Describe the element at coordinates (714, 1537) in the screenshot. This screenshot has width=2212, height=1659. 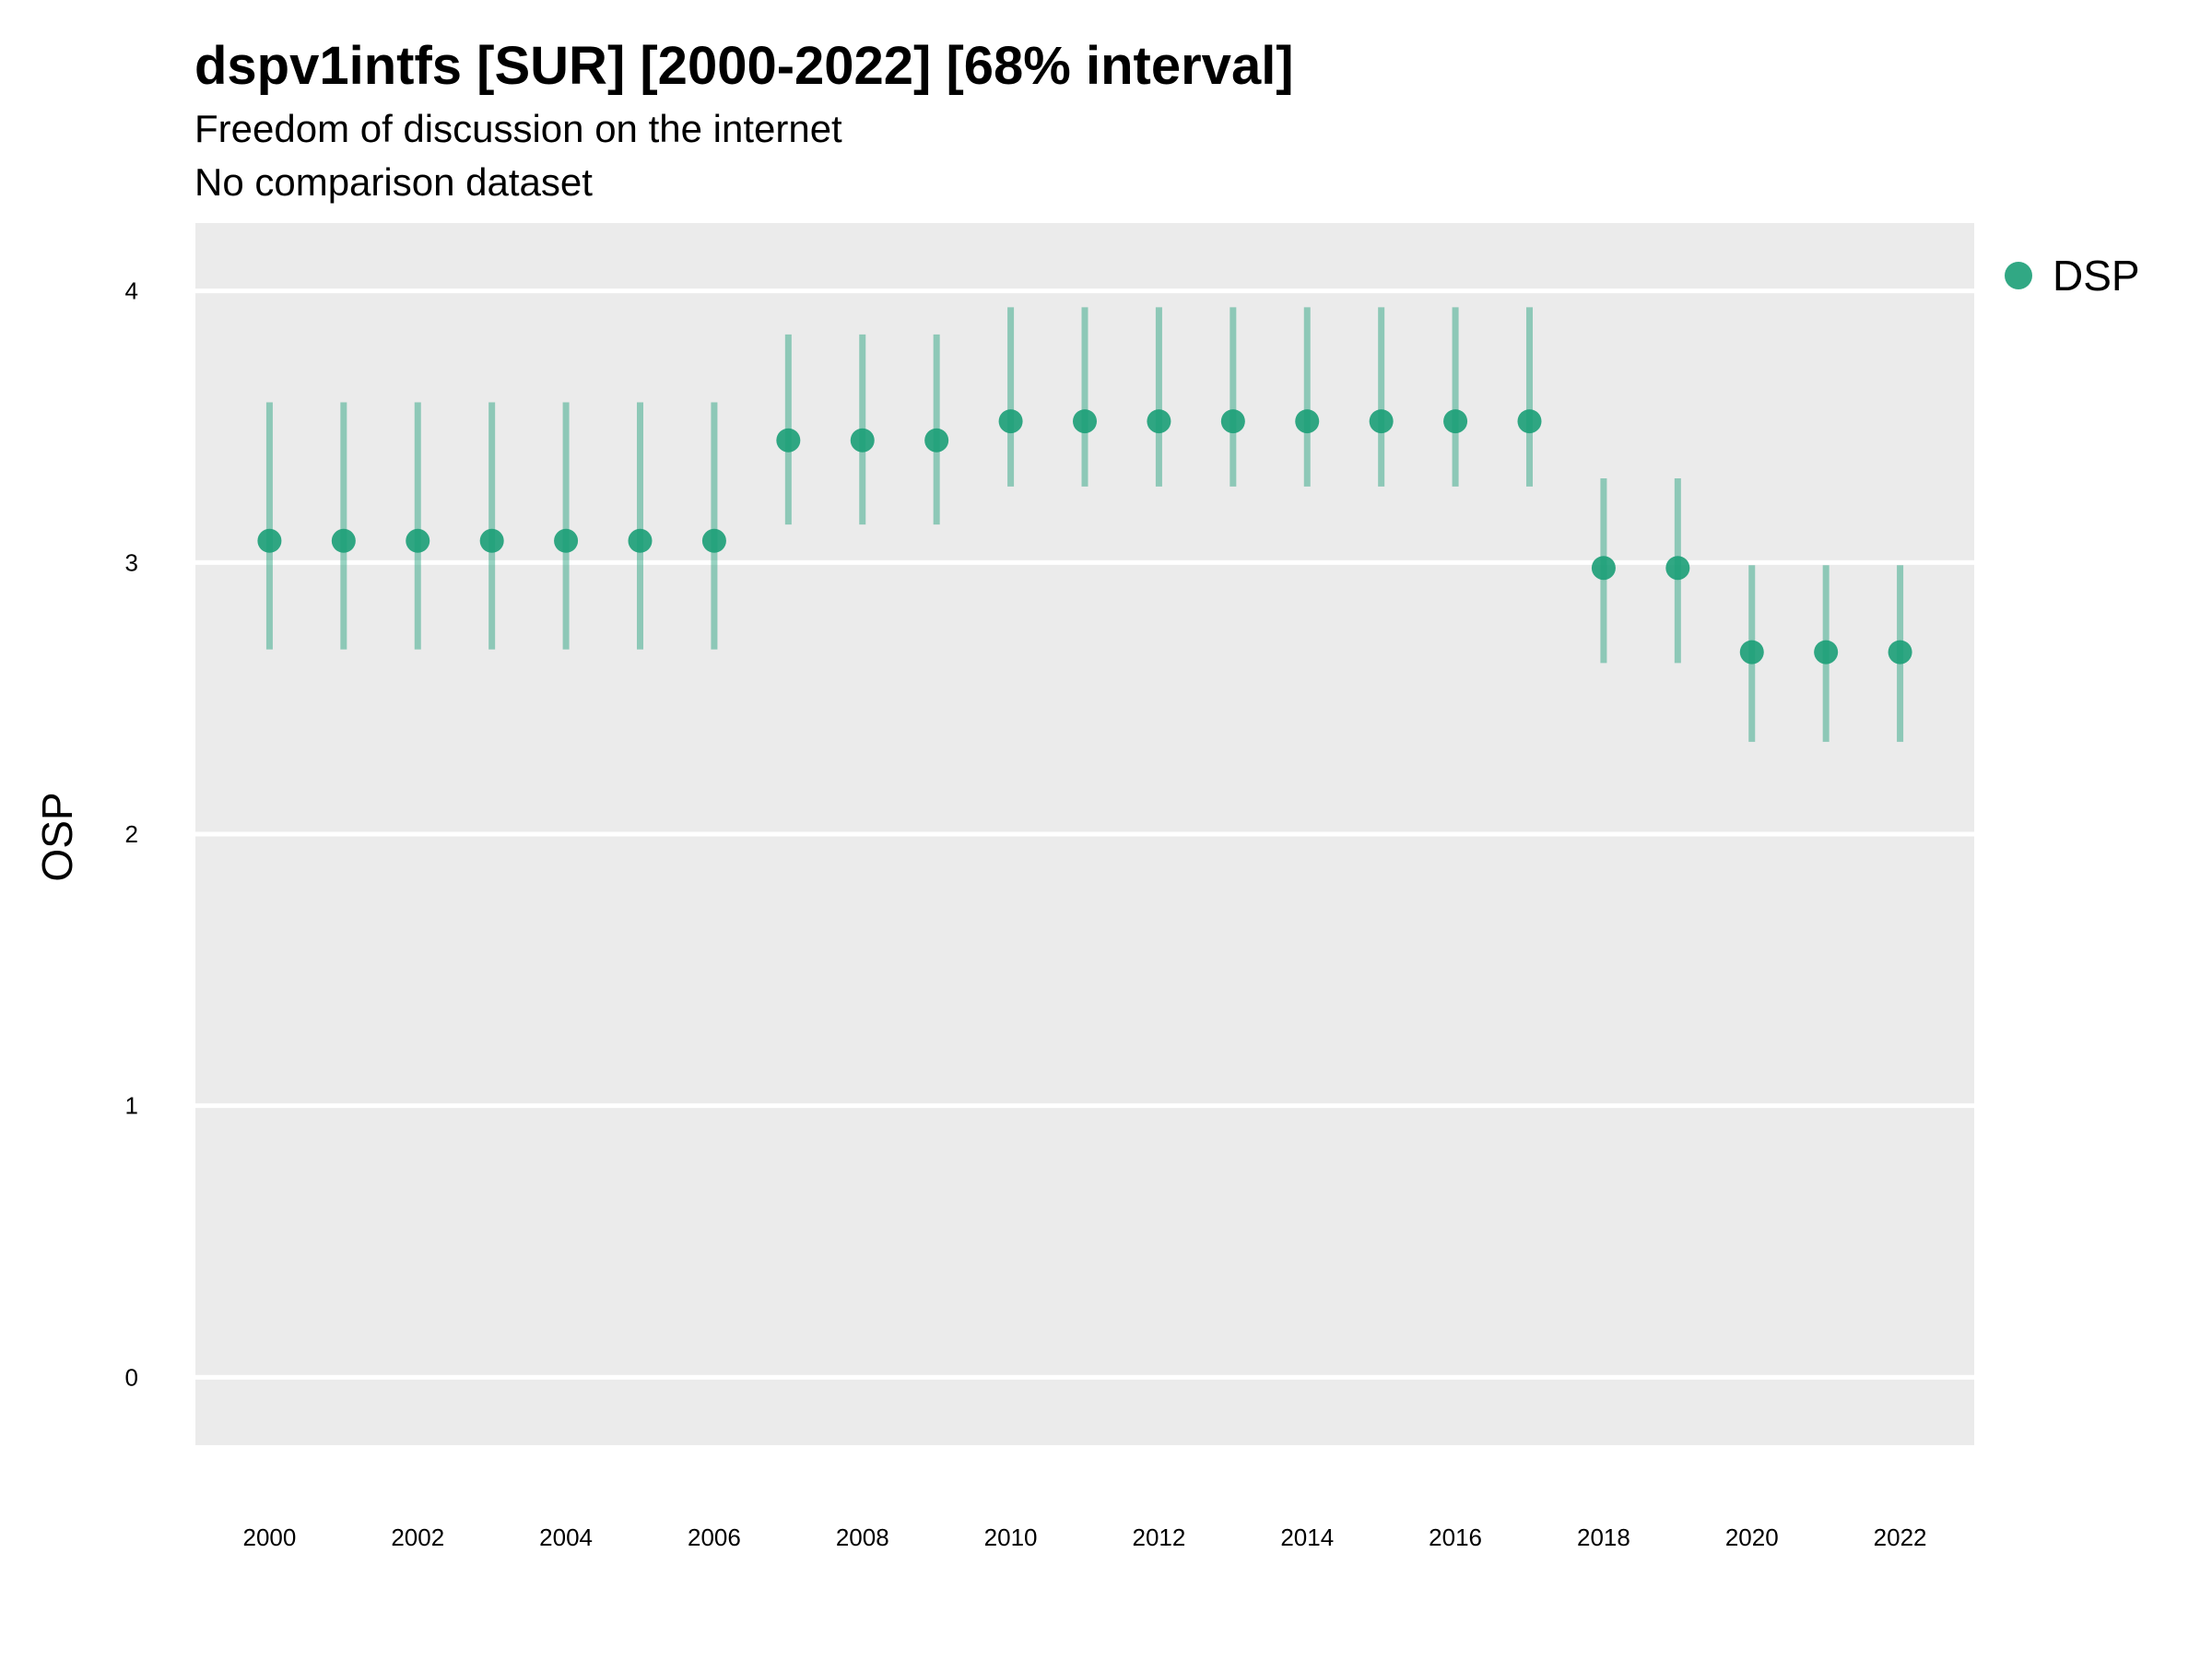
I see `x-tick-label: 2006` at that location.